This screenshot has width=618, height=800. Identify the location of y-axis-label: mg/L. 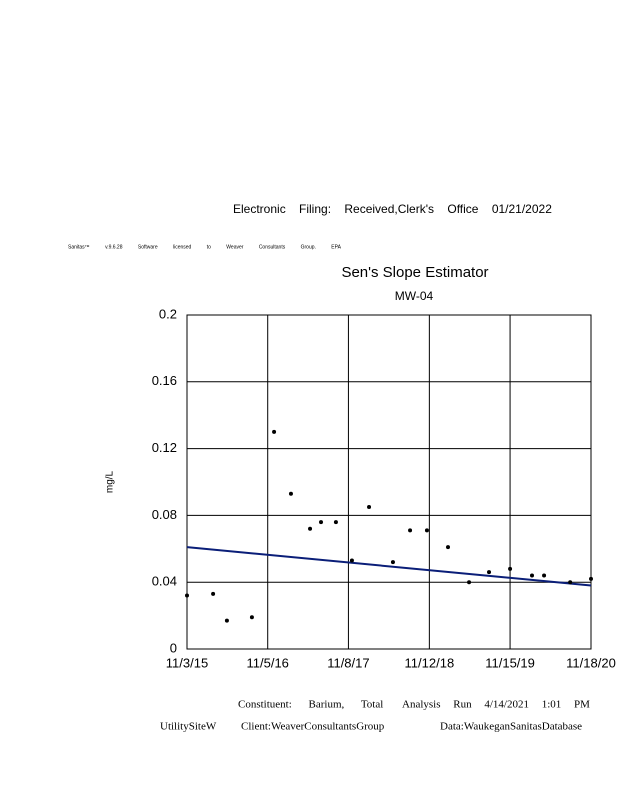
(110, 481).